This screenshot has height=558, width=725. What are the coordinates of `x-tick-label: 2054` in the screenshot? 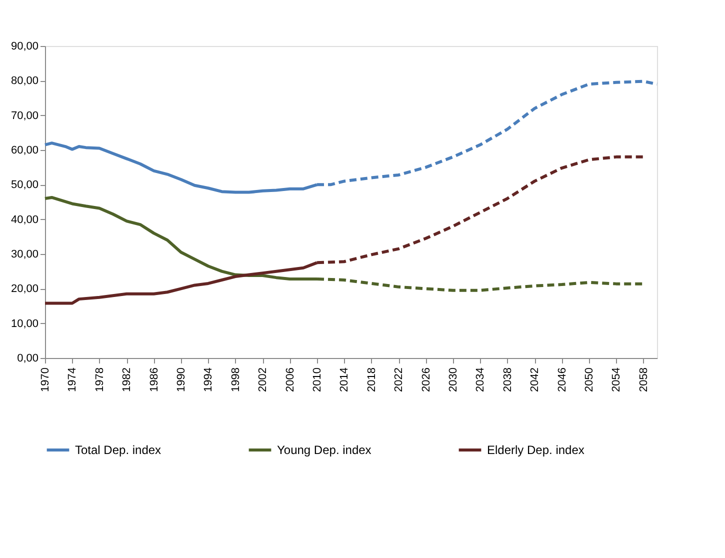 It's located at (616, 380).